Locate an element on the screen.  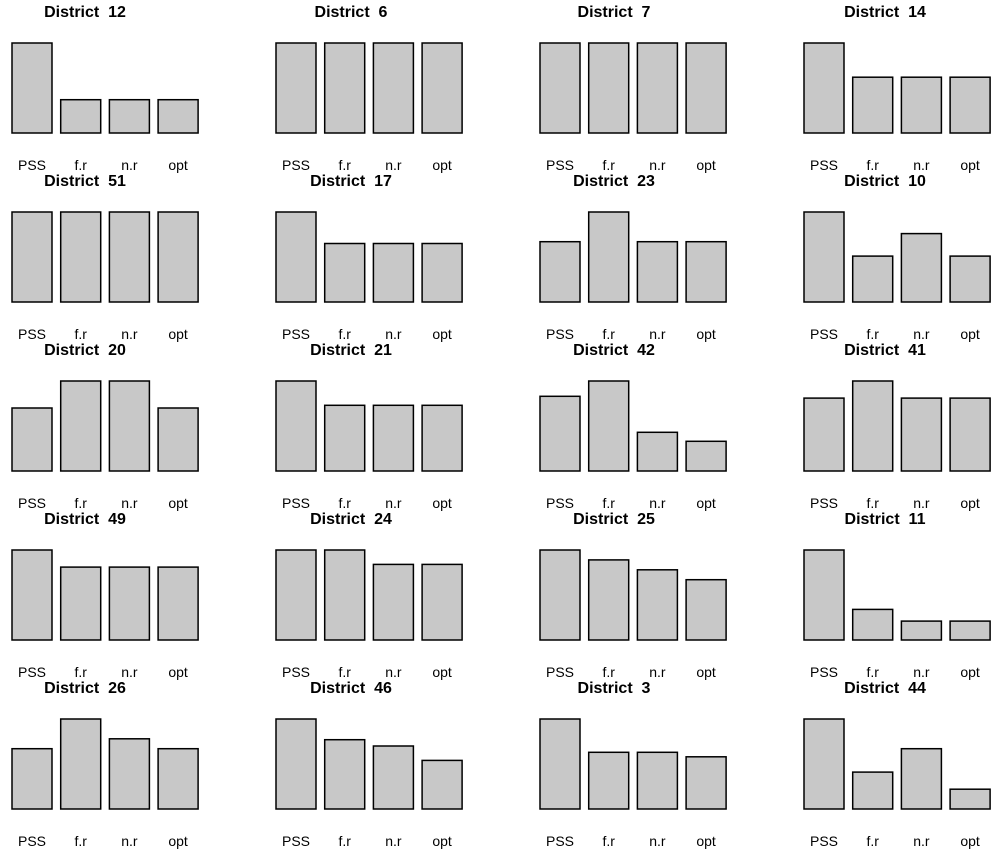
panel-title: District 10 is located at coordinates (885, 181).